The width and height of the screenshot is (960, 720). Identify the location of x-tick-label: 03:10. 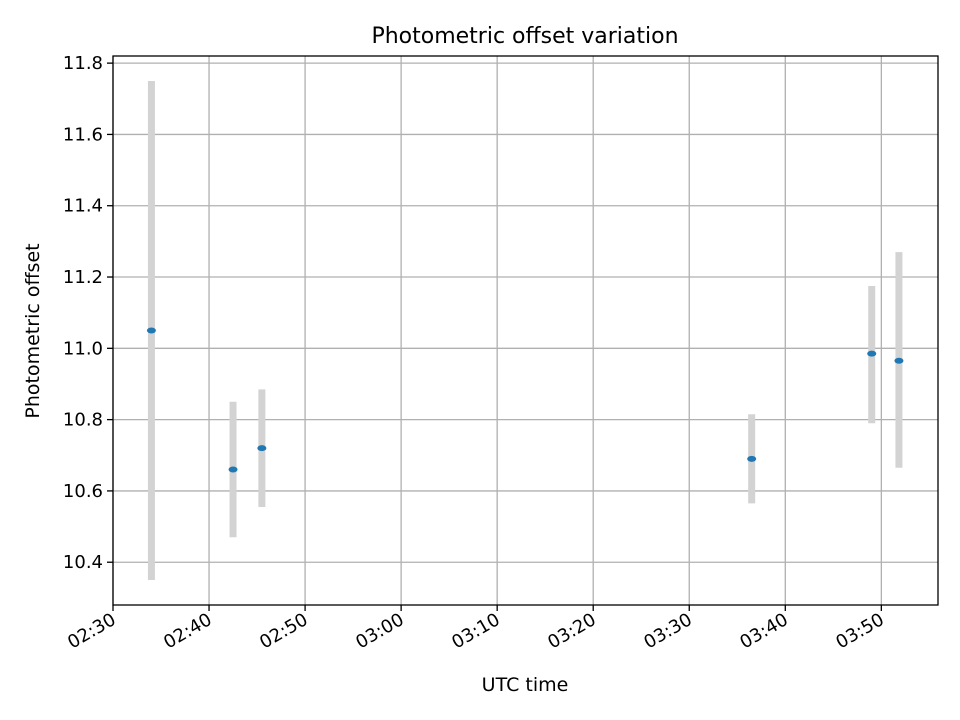
(475, 631).